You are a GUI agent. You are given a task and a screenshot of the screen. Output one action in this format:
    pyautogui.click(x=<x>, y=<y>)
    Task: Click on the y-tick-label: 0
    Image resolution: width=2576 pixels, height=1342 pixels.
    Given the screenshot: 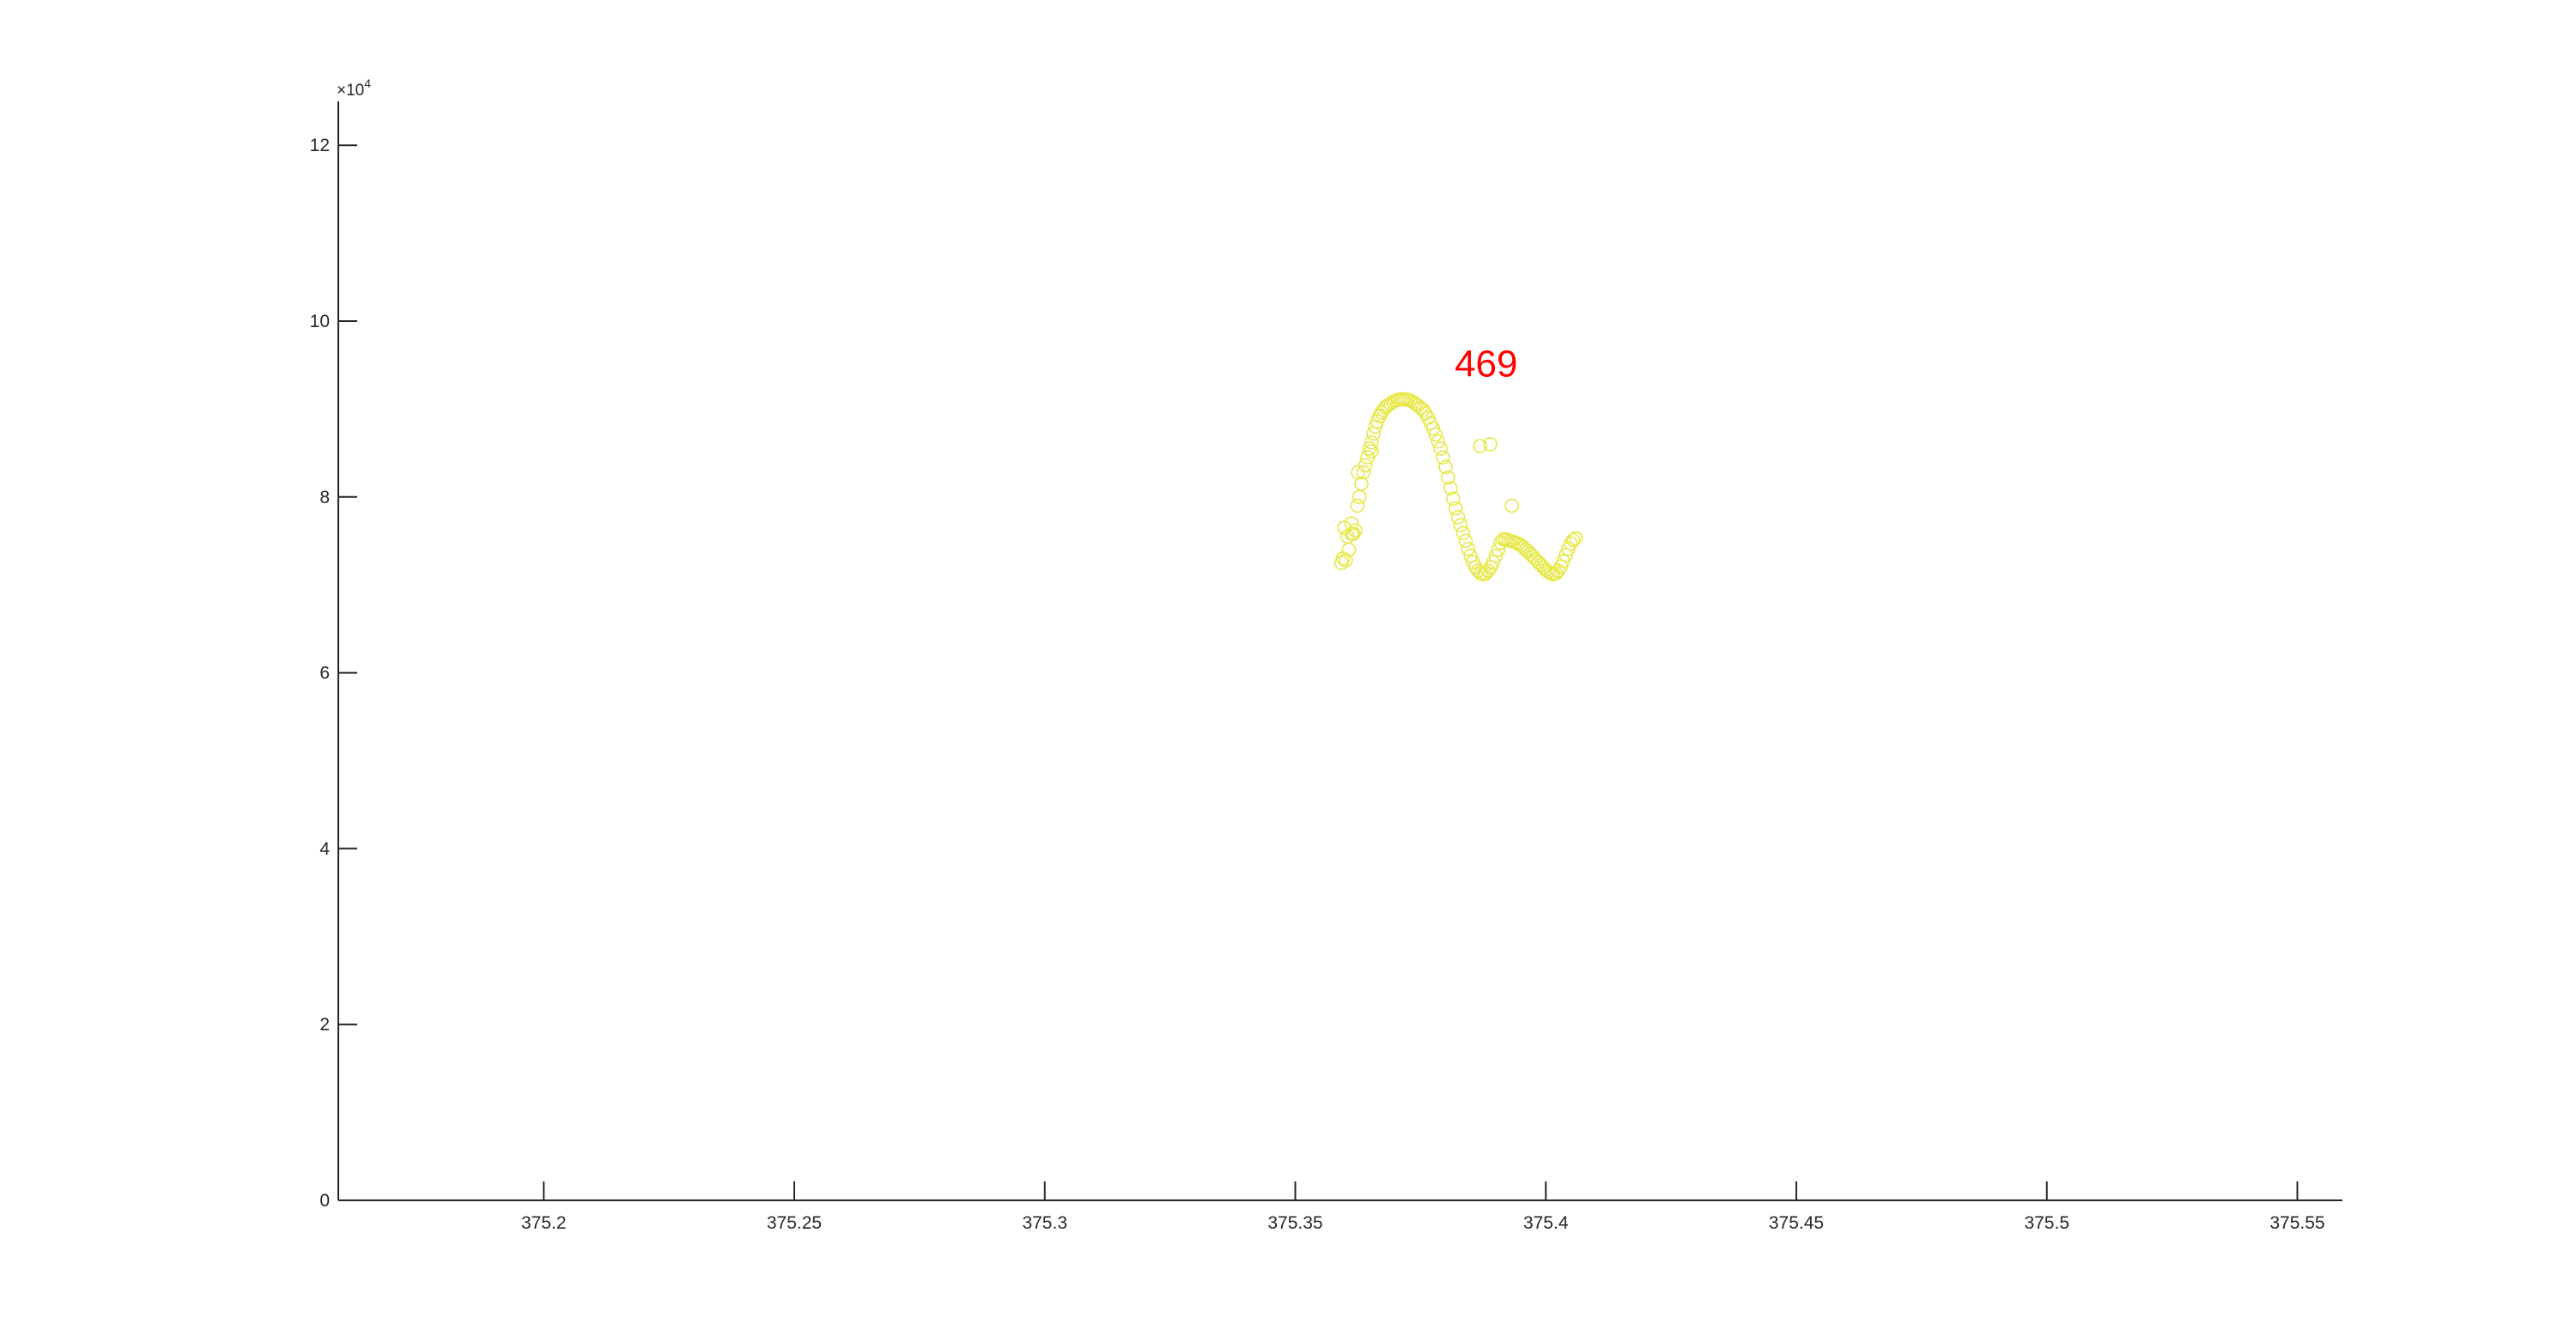 What is the action you would take?
    pyautogui.click(x=324, y=1201)
    